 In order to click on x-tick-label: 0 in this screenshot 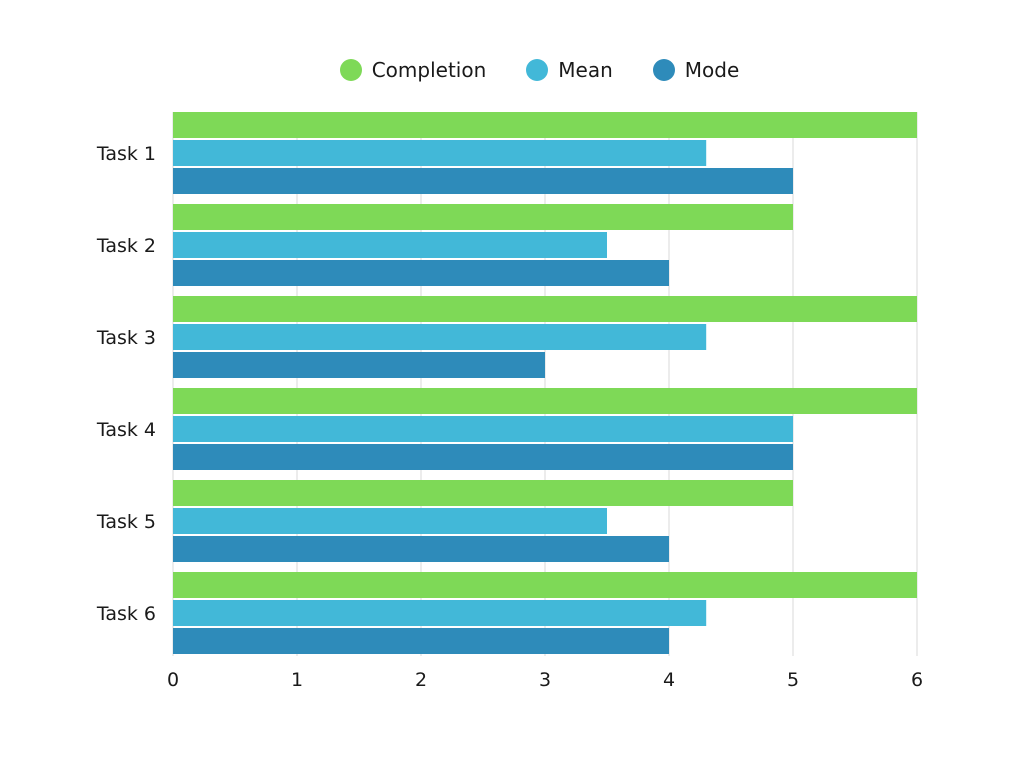, I will do `click(173, 680)`.